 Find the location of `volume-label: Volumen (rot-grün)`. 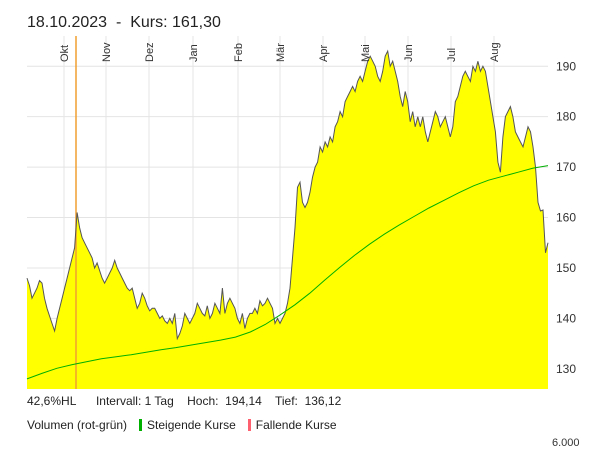

volume-label: Volumen (rot-grün) is located at coordinates (77, 425).